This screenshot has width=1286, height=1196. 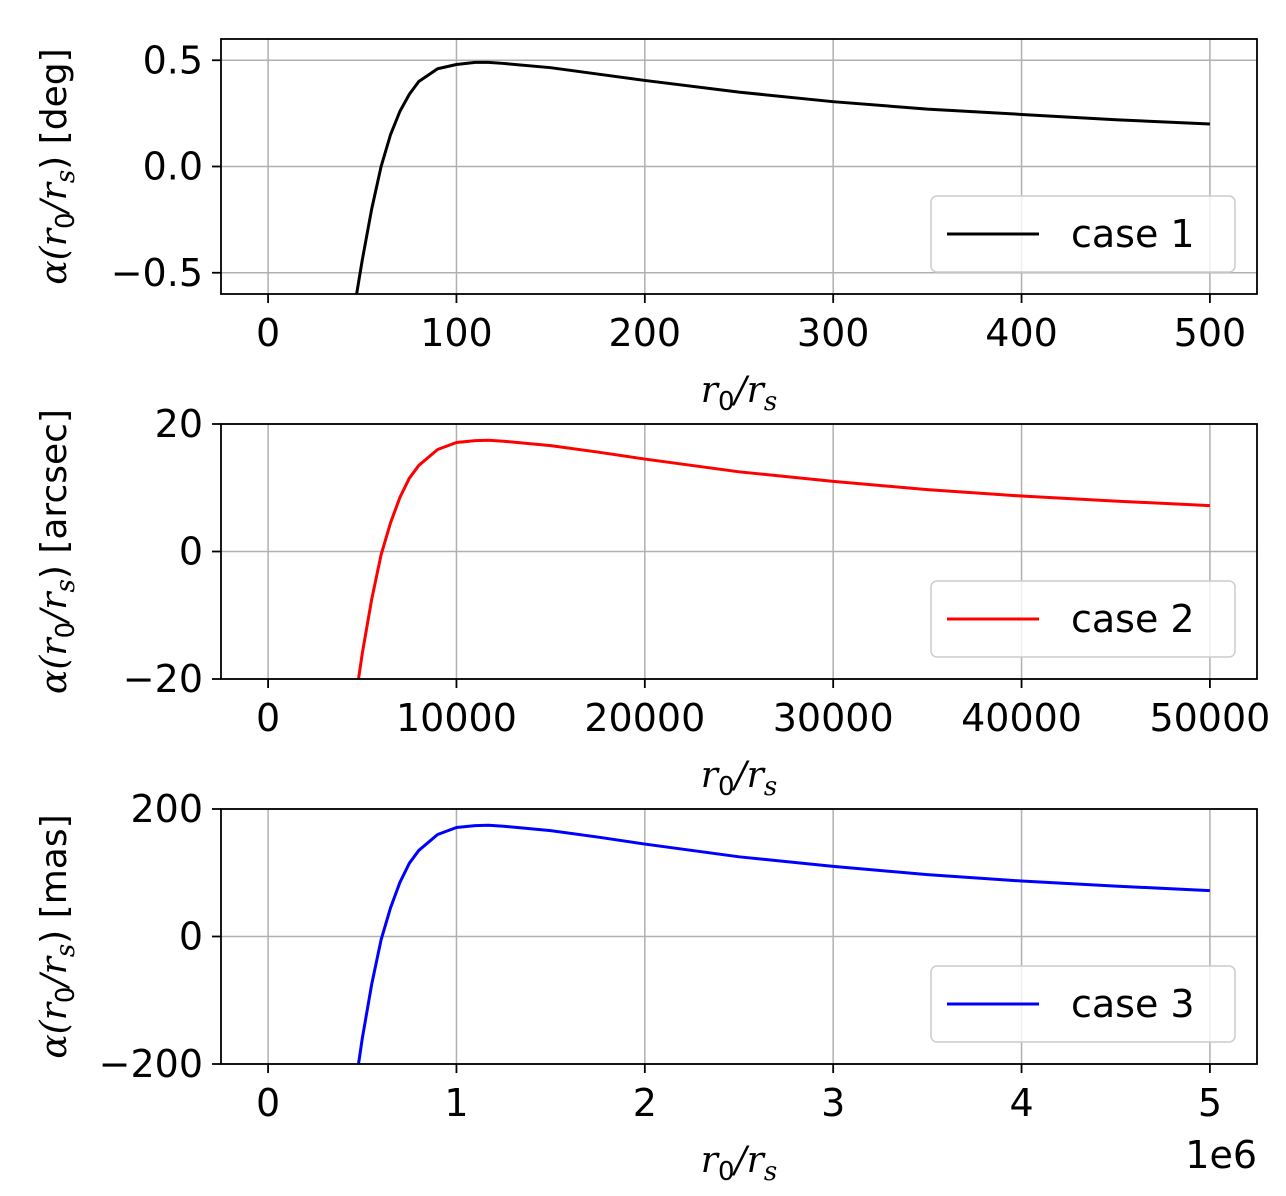 What do you see at coordinates (456, 1103) in the screenshot?
I see `x-tick-label: 1` at bounding box center [456, 1103].